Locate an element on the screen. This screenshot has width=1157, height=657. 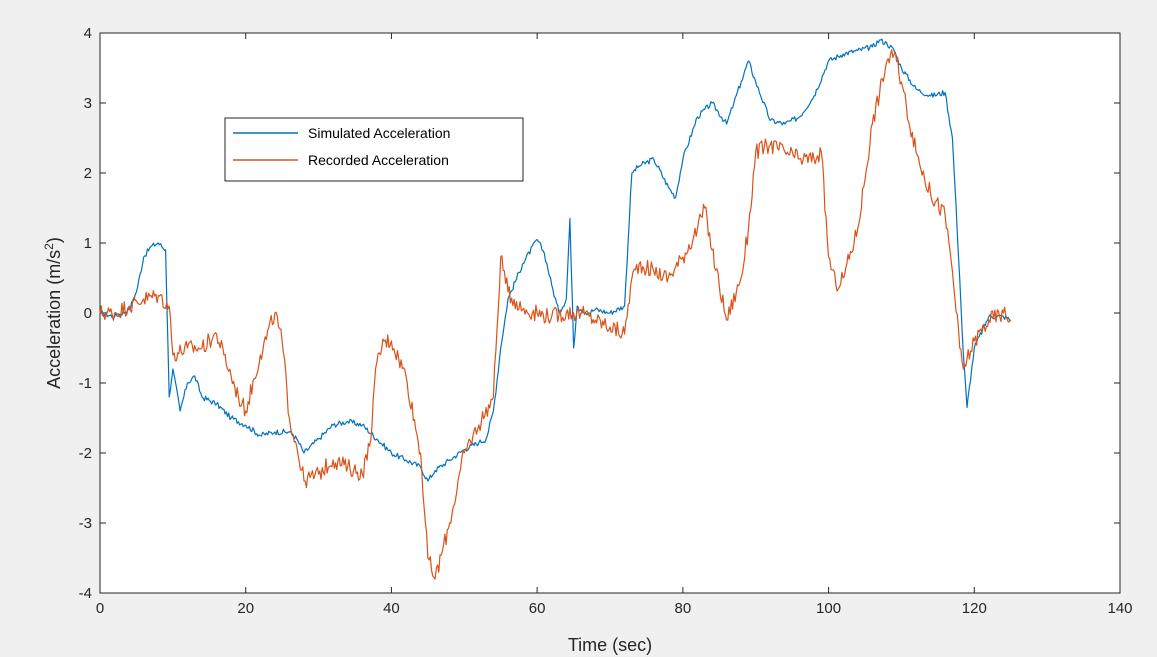
y-tick-label: 0 is located at coordinates (88, 313).